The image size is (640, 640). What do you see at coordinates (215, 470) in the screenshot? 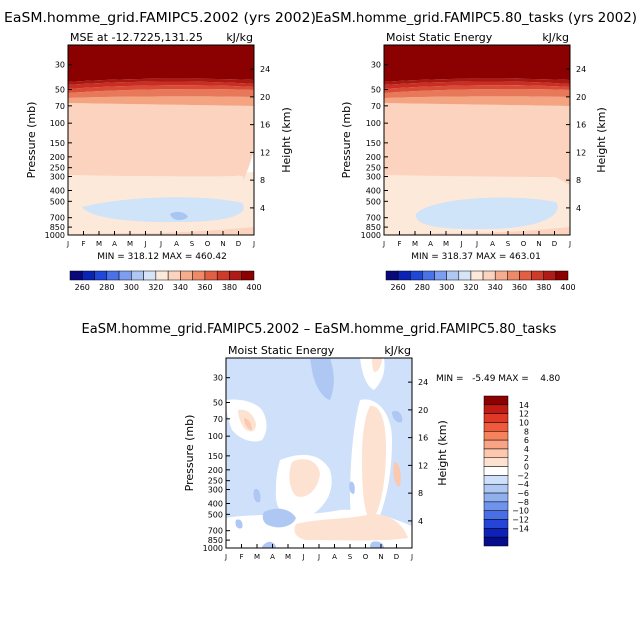
I see `y-tick-label: 200` at bounding box center [215, 470].